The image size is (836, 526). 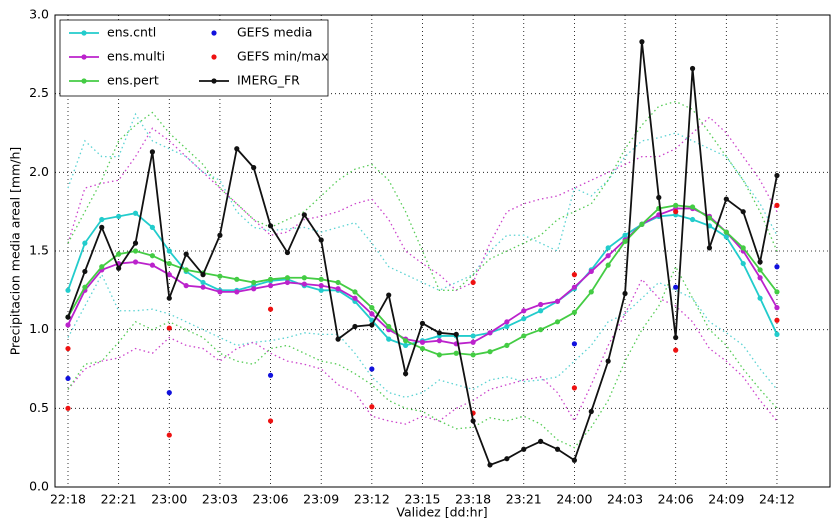 I want to click on x-tick-label: 23:06, so click(x=271, y=499).